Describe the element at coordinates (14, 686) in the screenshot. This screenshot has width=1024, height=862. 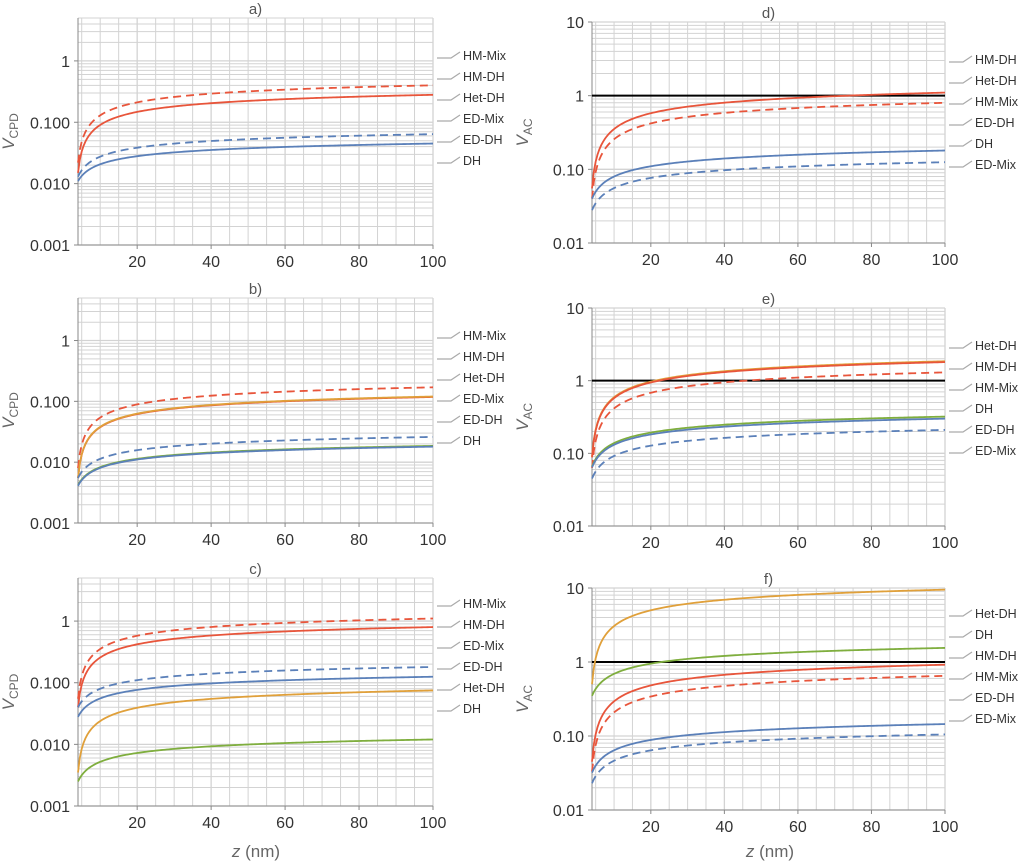
I see `y-axis-label-sub: CPD` at that location.